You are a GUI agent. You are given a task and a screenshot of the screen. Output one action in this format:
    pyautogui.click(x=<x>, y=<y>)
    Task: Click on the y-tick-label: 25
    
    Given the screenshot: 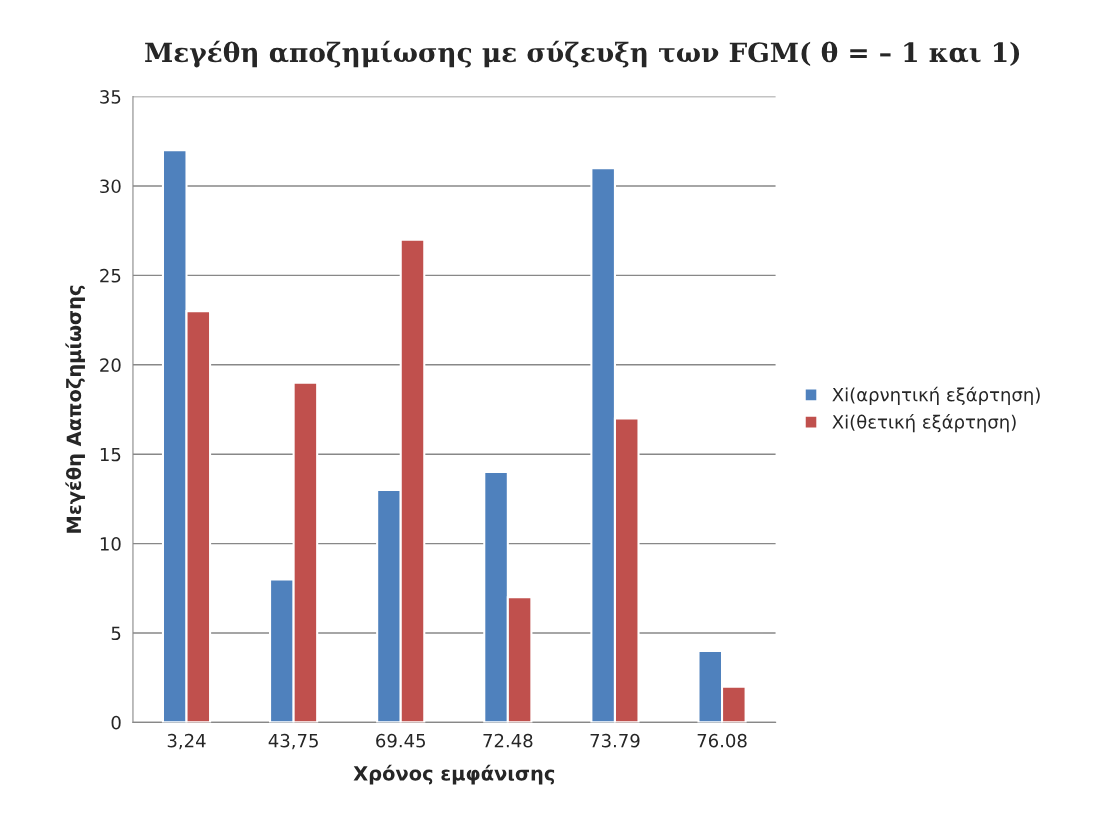 What is the action you would take?
    pyautogui.click(x=110, y=275)
    